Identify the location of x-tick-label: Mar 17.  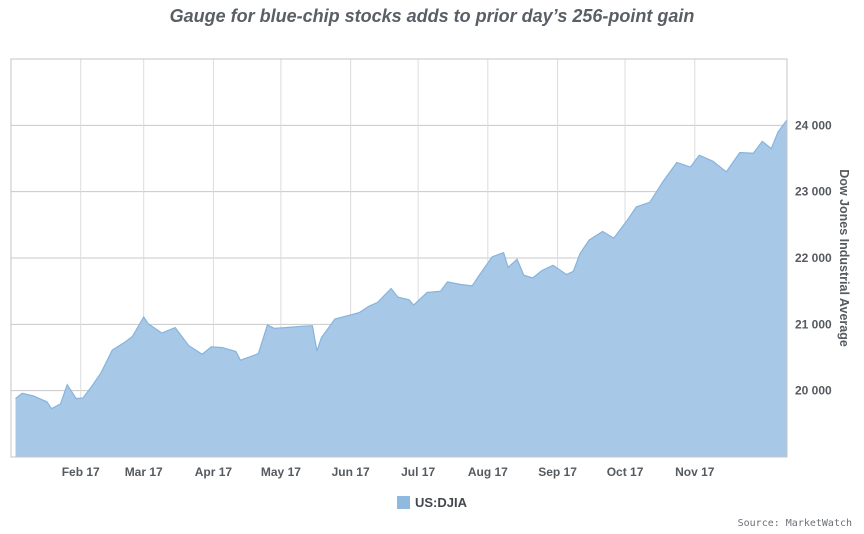
(144, 472).